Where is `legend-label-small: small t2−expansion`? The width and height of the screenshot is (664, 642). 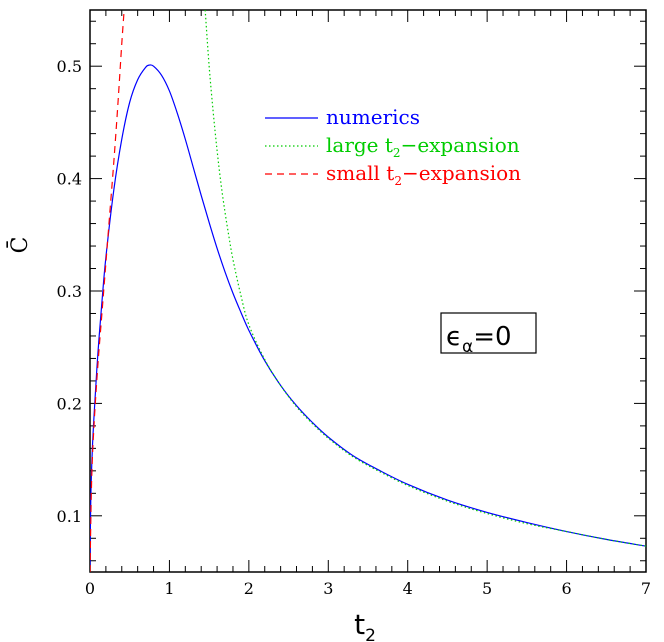
legend-label-small: small t2−expansion is located at coordinates (423, 174).